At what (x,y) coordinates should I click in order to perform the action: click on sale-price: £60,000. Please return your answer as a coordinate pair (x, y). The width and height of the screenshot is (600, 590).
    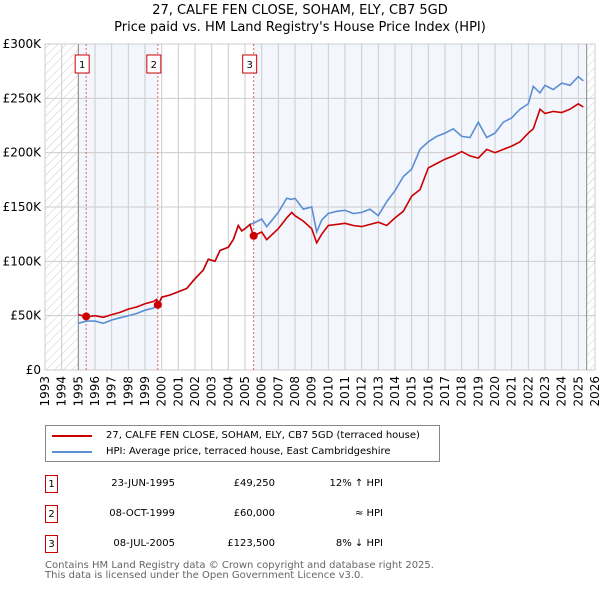
    Looking at the image, I should click on (254, 513).